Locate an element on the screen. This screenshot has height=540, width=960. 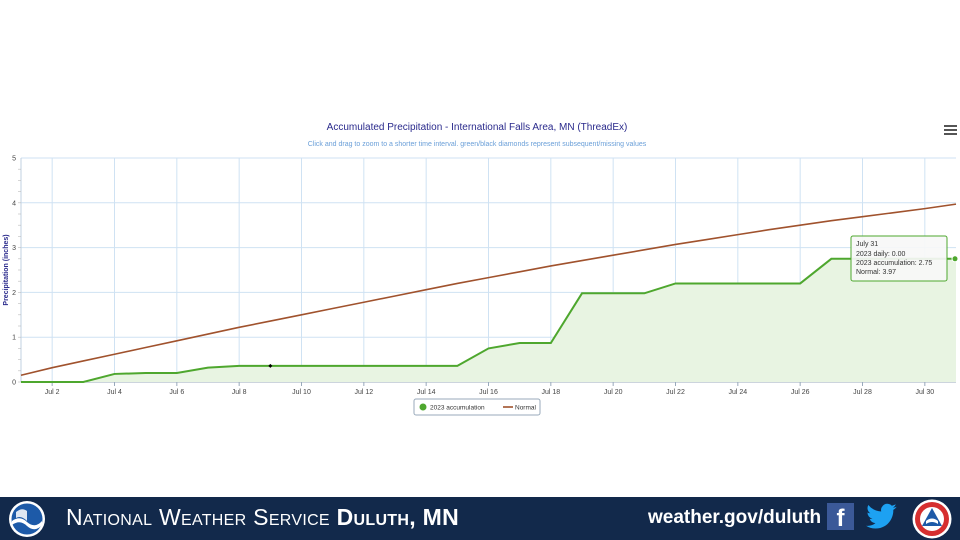
x-tick-label: Jul 10 is located at coordinates (301, 392).